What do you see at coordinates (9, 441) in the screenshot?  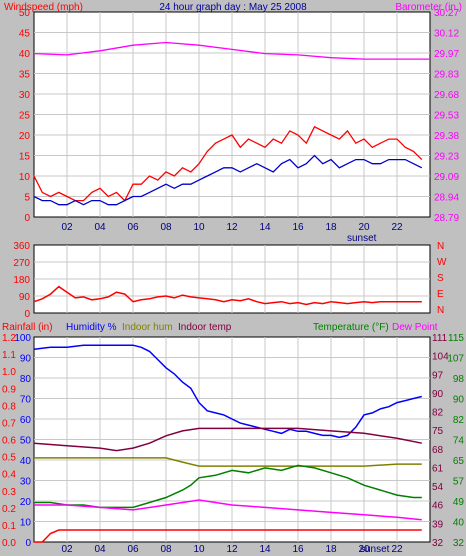 I see `rain-tick-0-6: 0.6` at bounding box center [9, 441].